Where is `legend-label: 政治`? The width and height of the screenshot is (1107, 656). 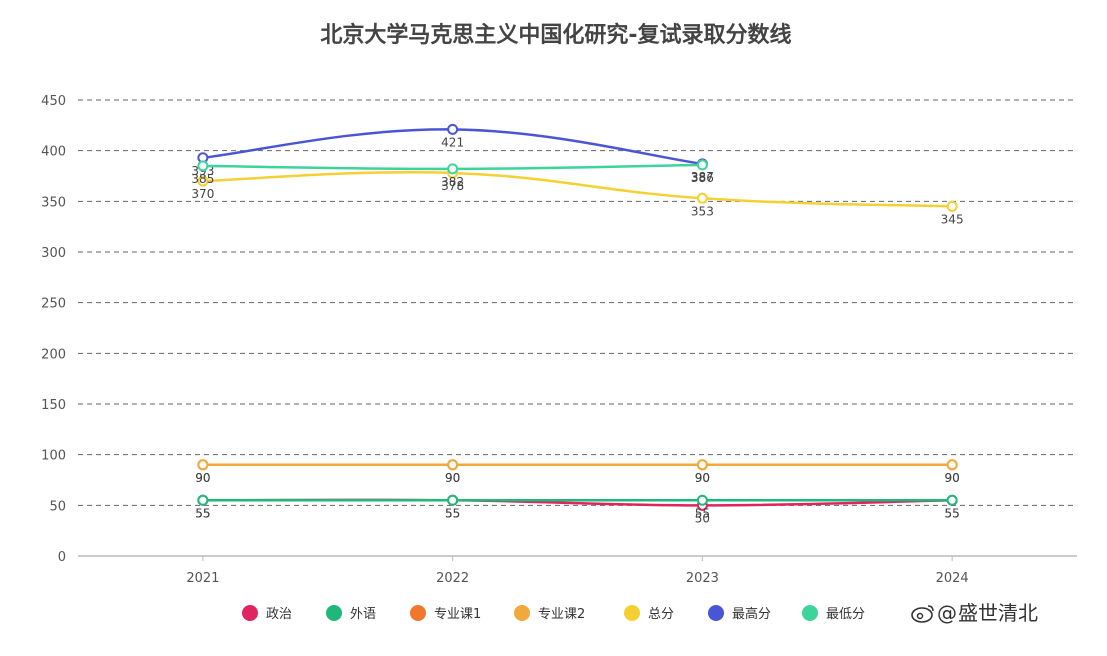
legend-label: 政治 is located at coordinates (279, 614).